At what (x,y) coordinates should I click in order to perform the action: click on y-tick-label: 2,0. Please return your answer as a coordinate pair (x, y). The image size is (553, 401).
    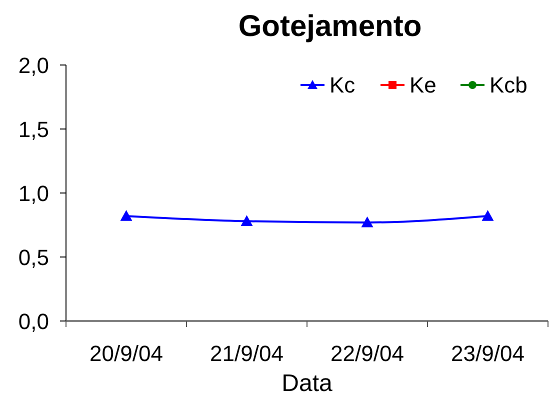
    Looking at the image, I should click on (33, 65).